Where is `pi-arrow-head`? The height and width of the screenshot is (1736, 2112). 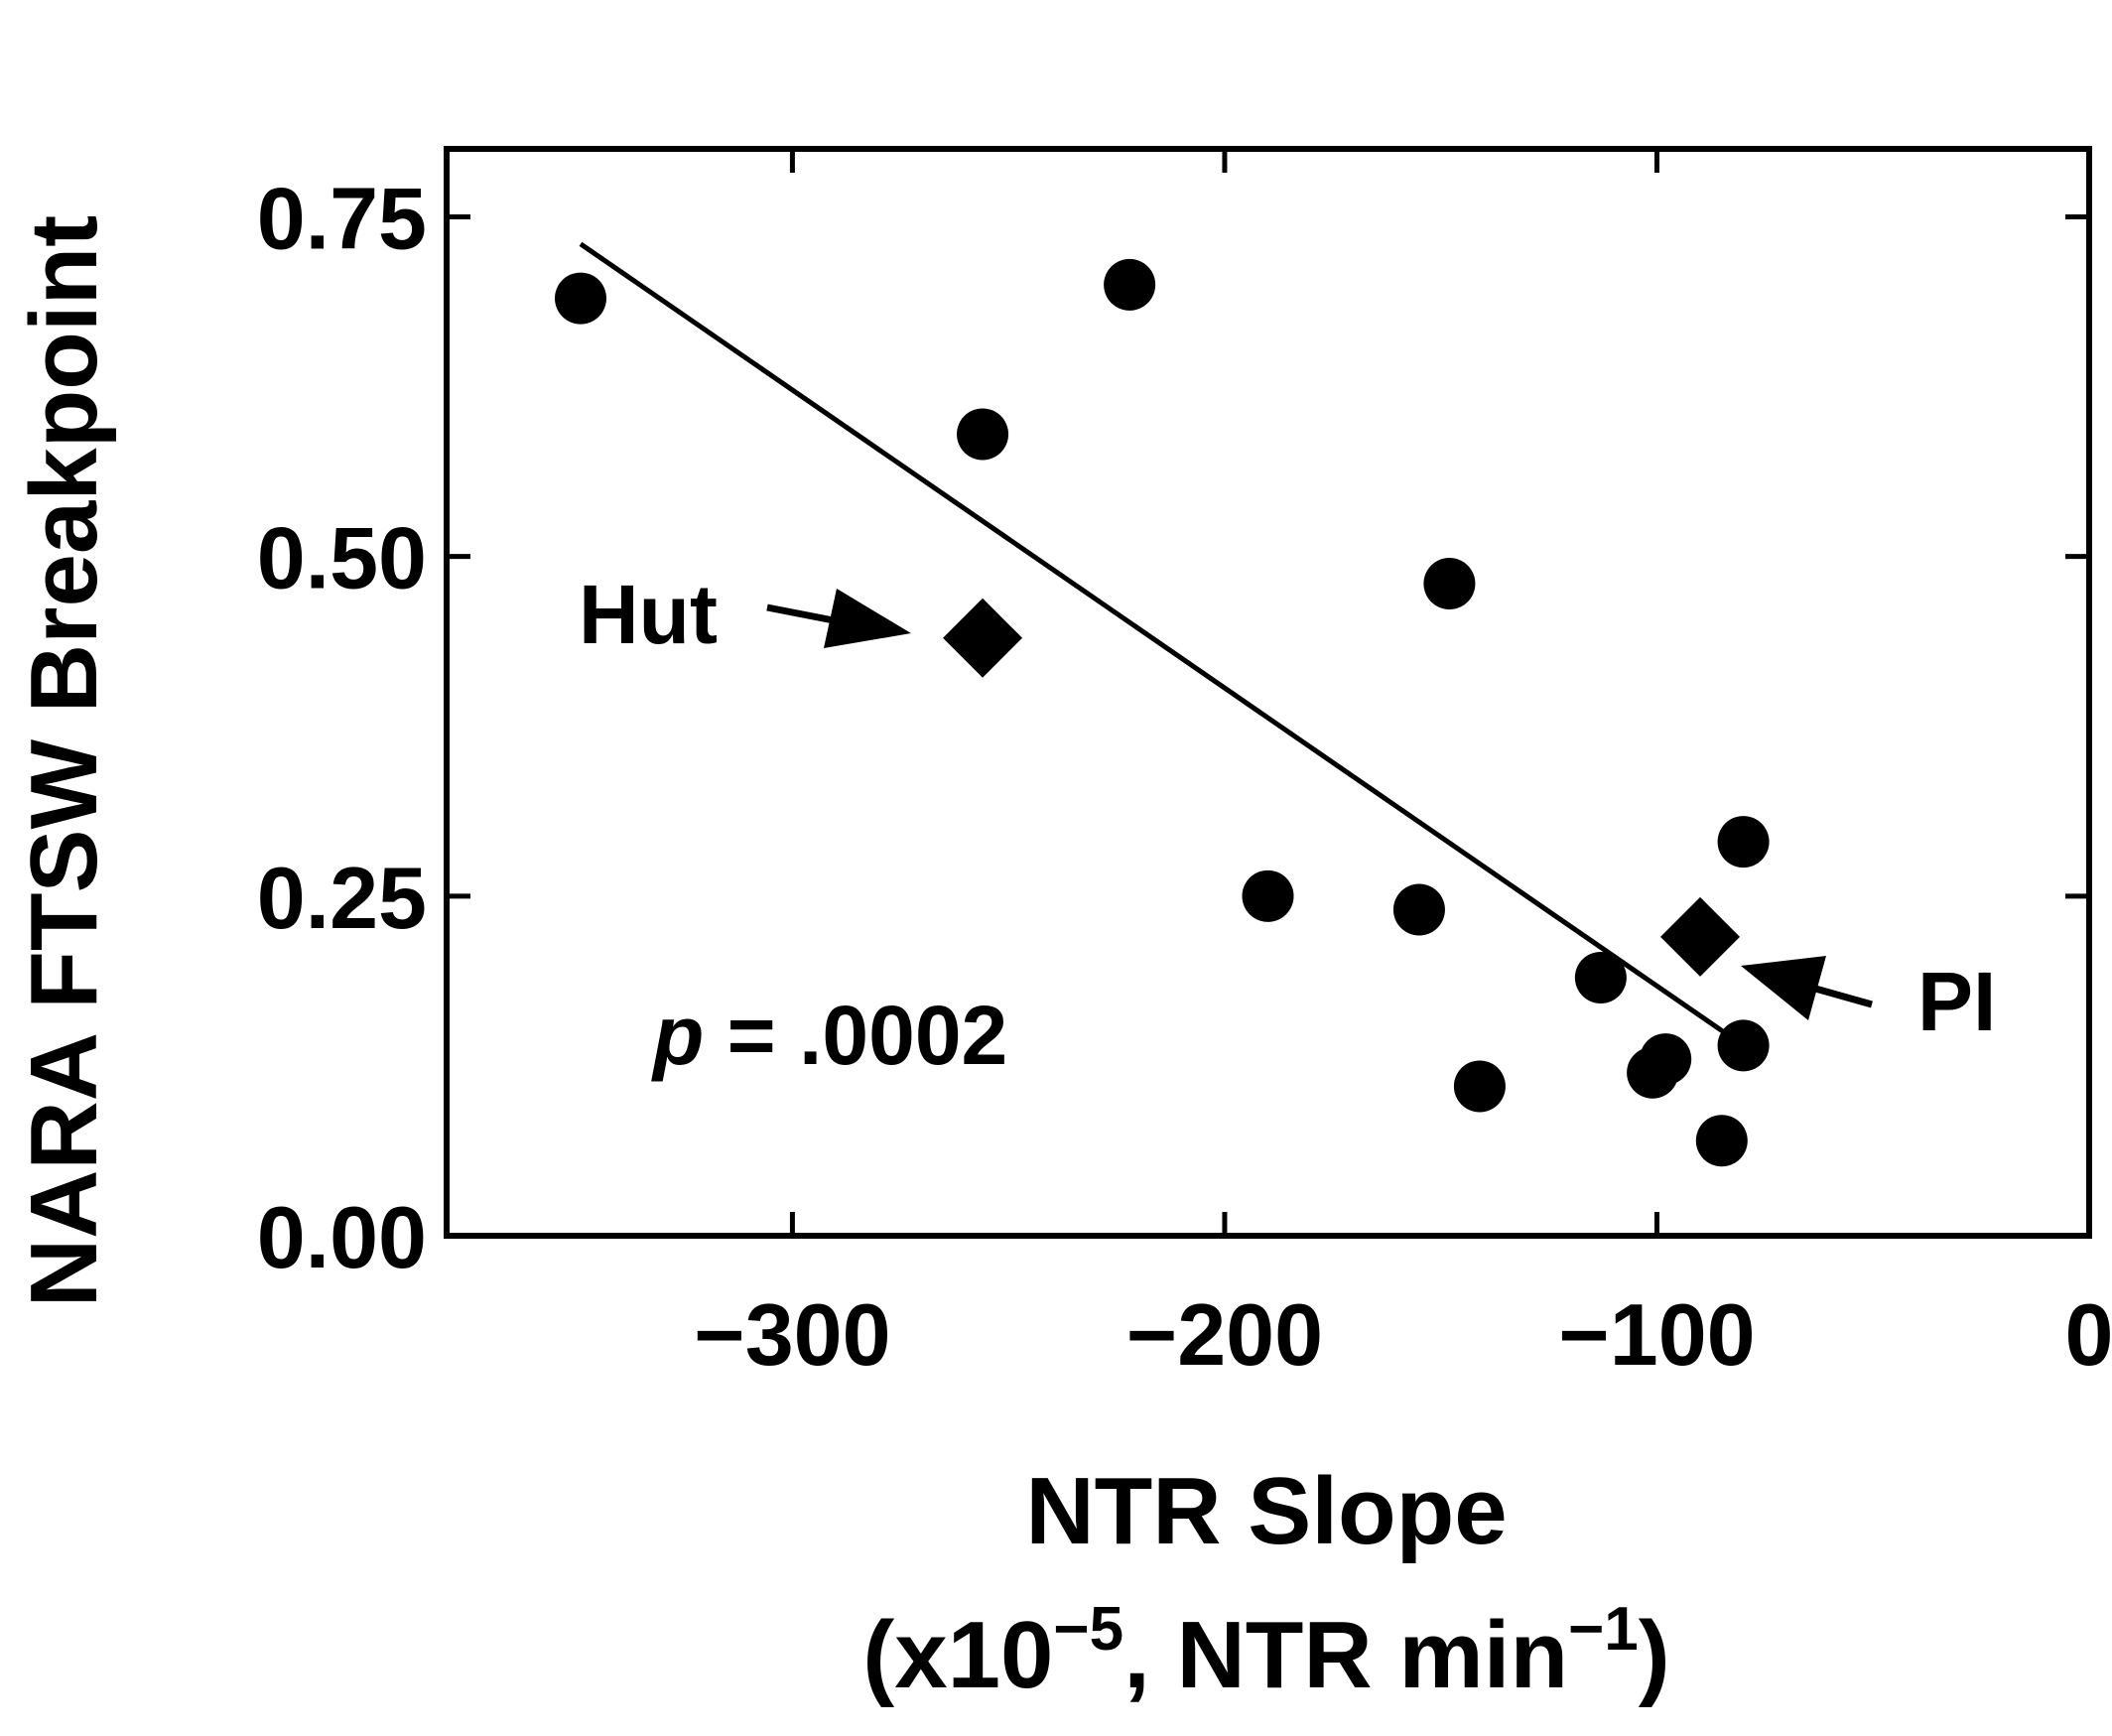
pi-arrow-head is located at coordinates (1783, 988).